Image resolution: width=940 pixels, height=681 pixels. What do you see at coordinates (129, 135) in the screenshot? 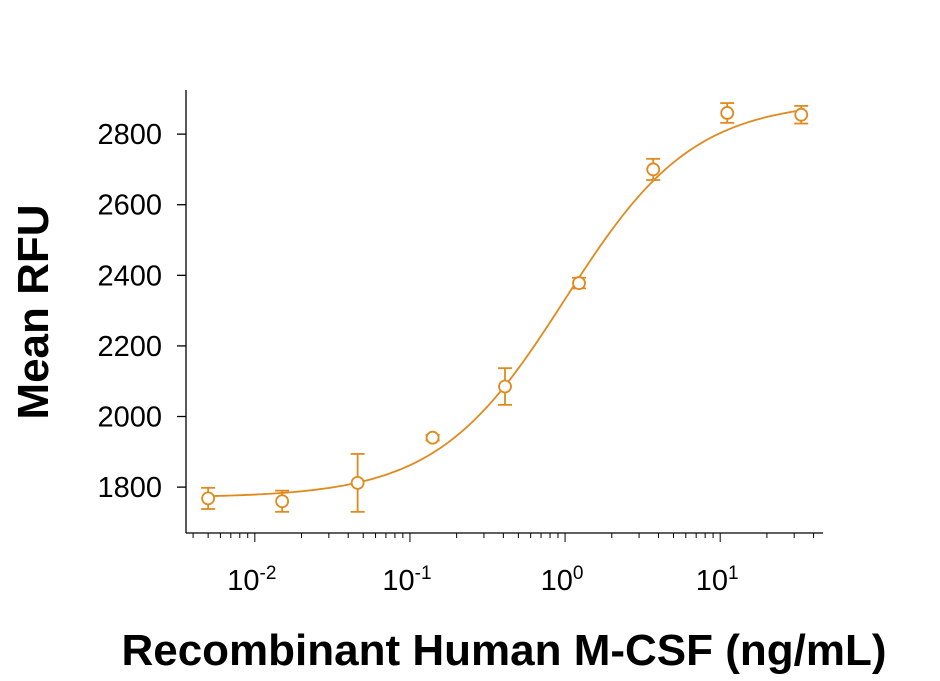
I see `y-tick-label: 2800` at bounding box center [129, 135].